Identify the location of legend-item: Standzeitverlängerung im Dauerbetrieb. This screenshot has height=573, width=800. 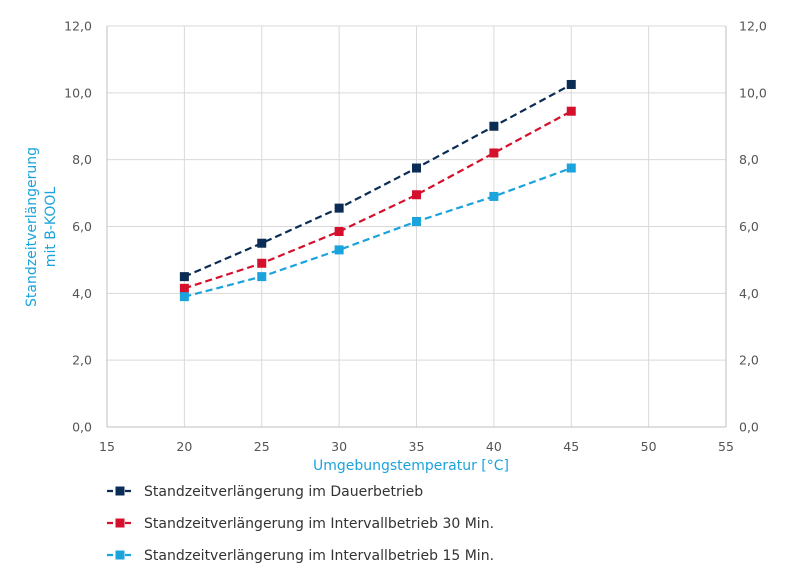
(265, 492).